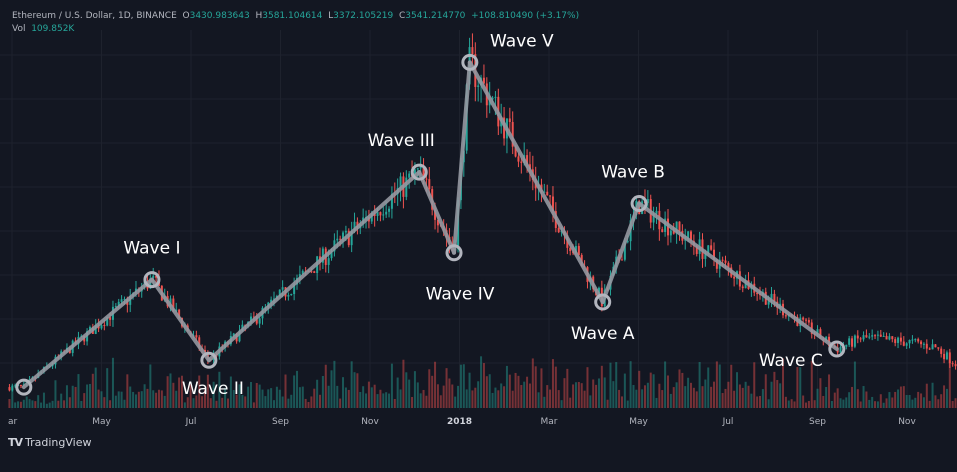 The height and width of the screenshot is (472, 957). What do you see at coordinates (435, 16) in the screenshot?
I see `close-value: 3541.214770` at bounding box center [435, 16].